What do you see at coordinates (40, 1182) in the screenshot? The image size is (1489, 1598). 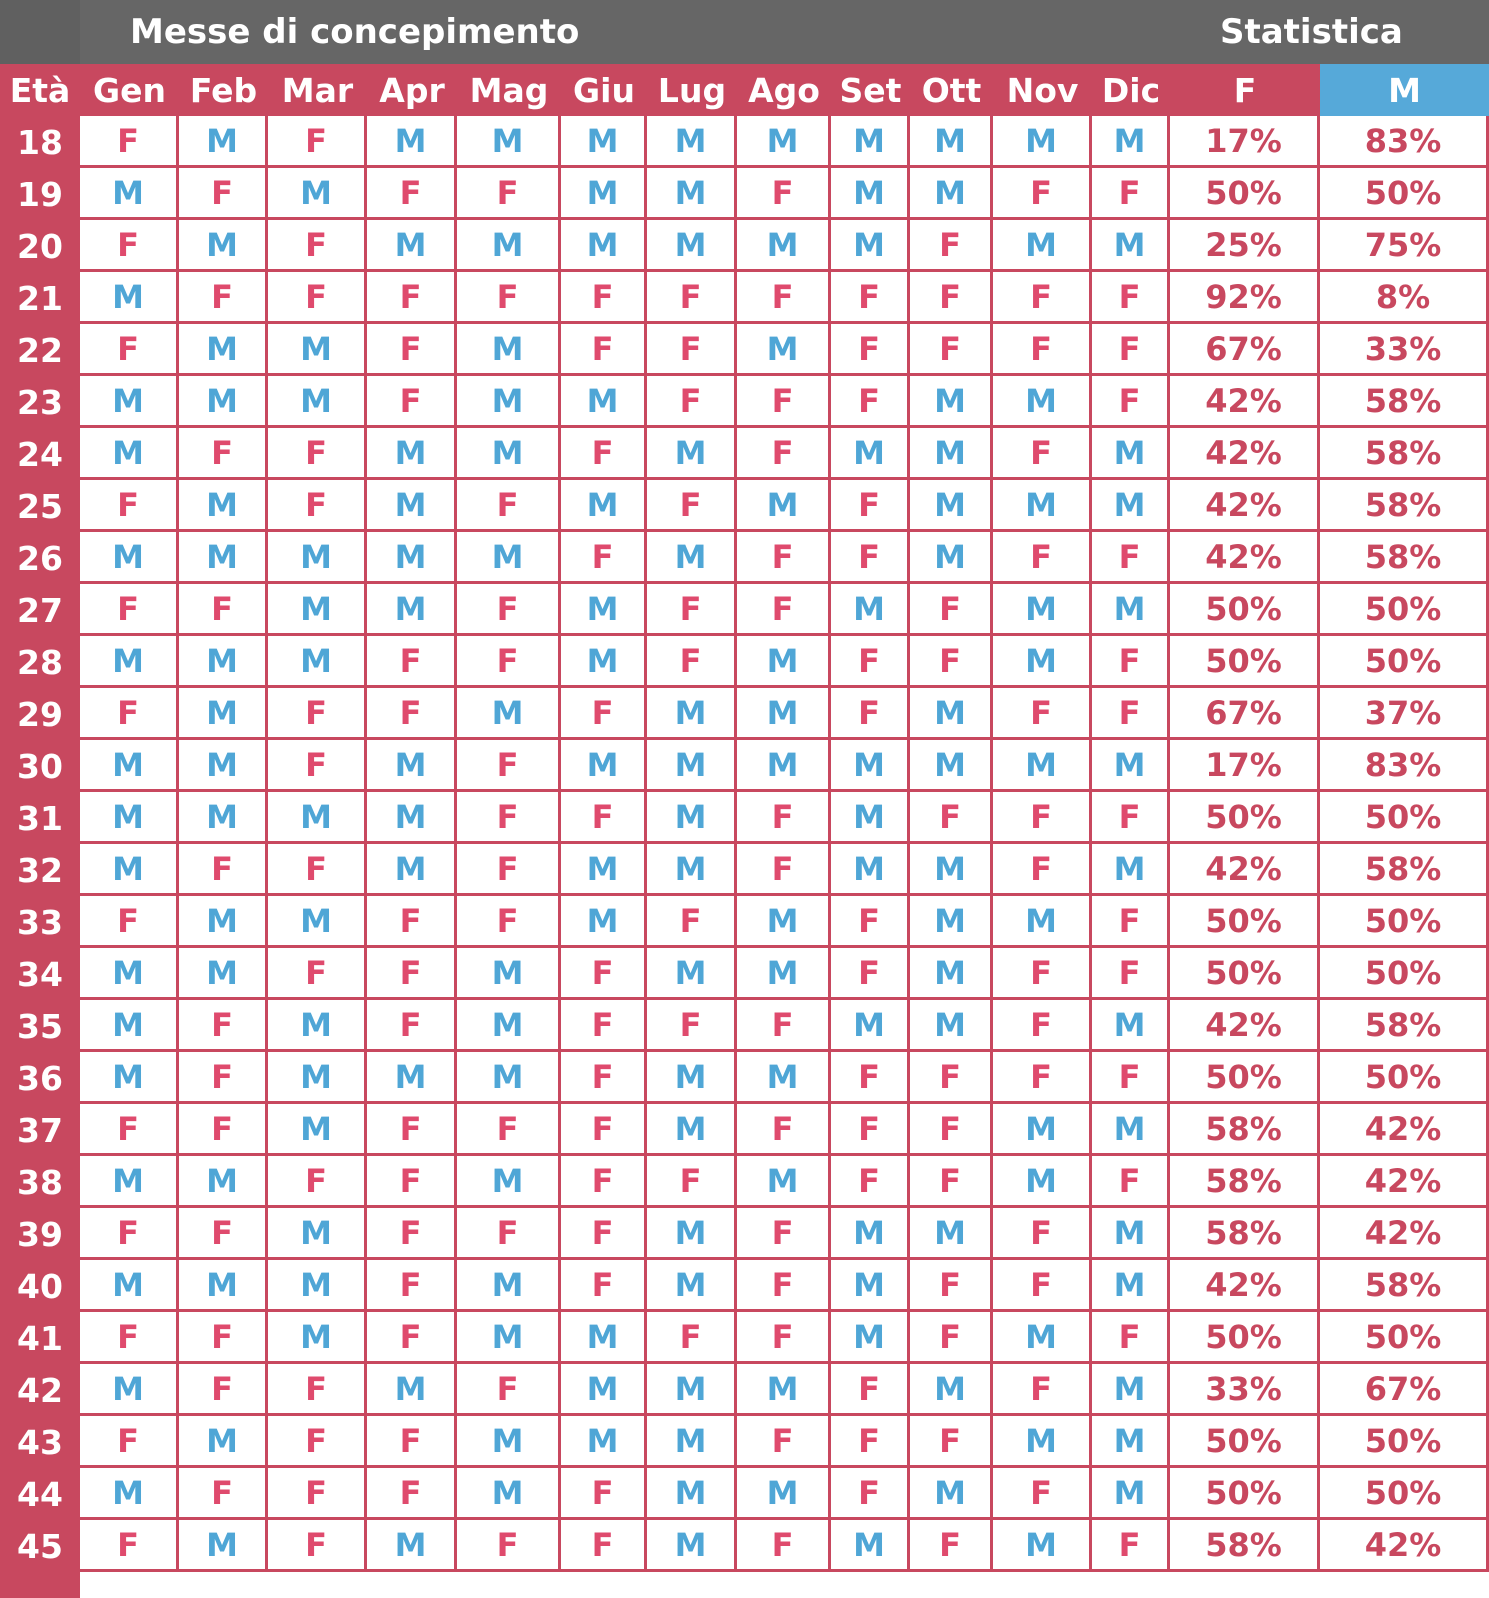 I see `age-cell: 38` at bounding box center [40, 1182].